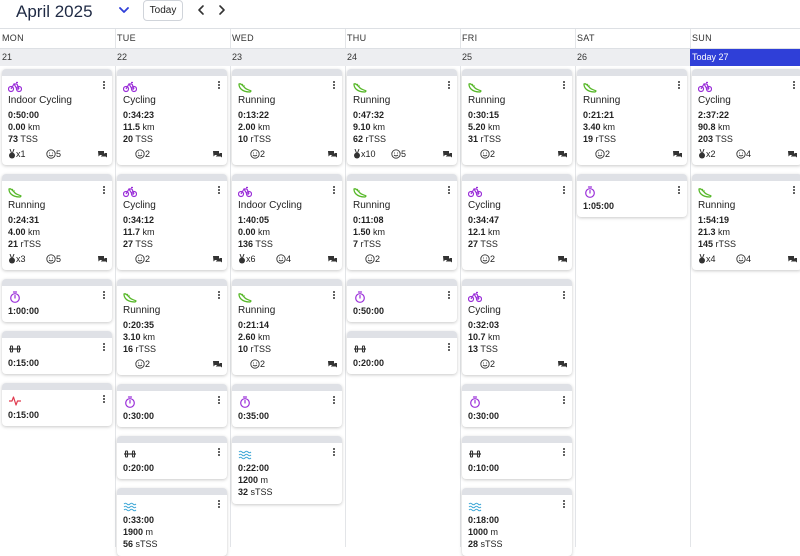  I want to click on workout-card: Cycling 0:34:12 11.7 km 27 TSS 2, so click(172, 222).